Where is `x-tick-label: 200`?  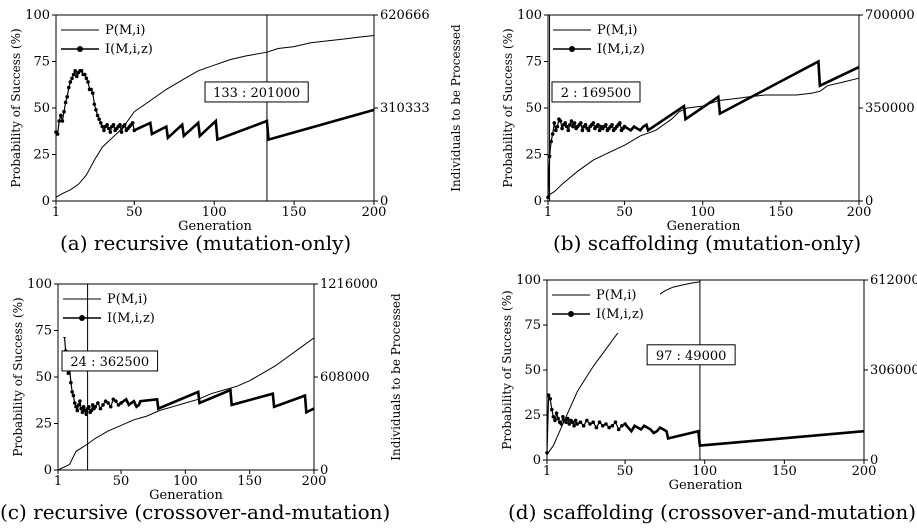 x-tick-label: 200 is located at coordinates (864, 471).